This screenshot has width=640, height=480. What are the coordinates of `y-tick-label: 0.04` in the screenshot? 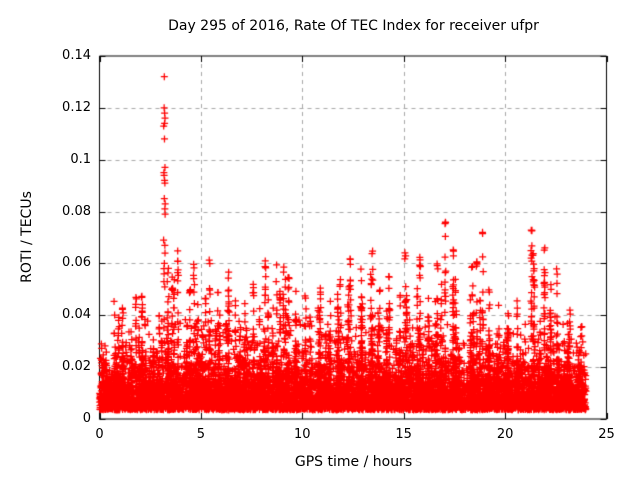 It's located at (76, 315).